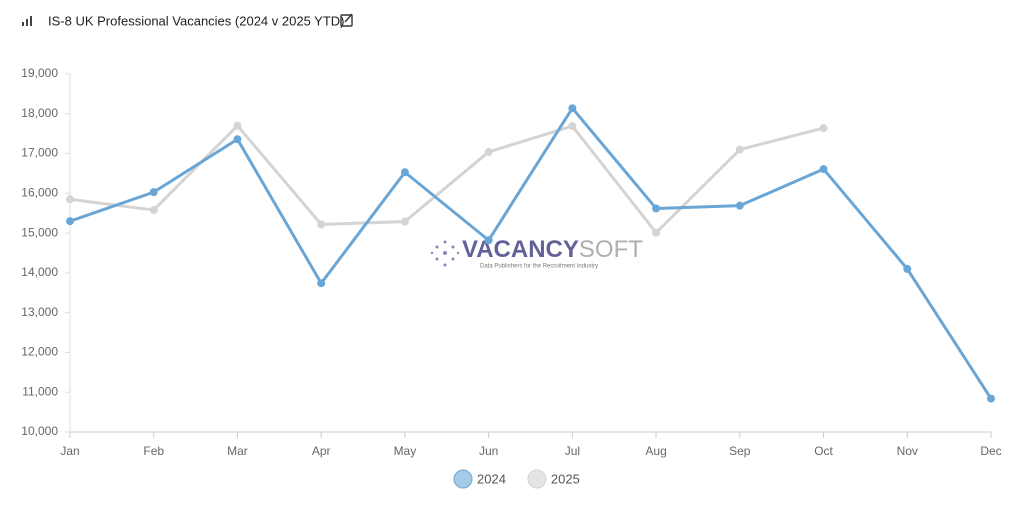 This screenshot has width=1024, height=506. I want to click on y-tick-label: 18,000, so click(39, 113).